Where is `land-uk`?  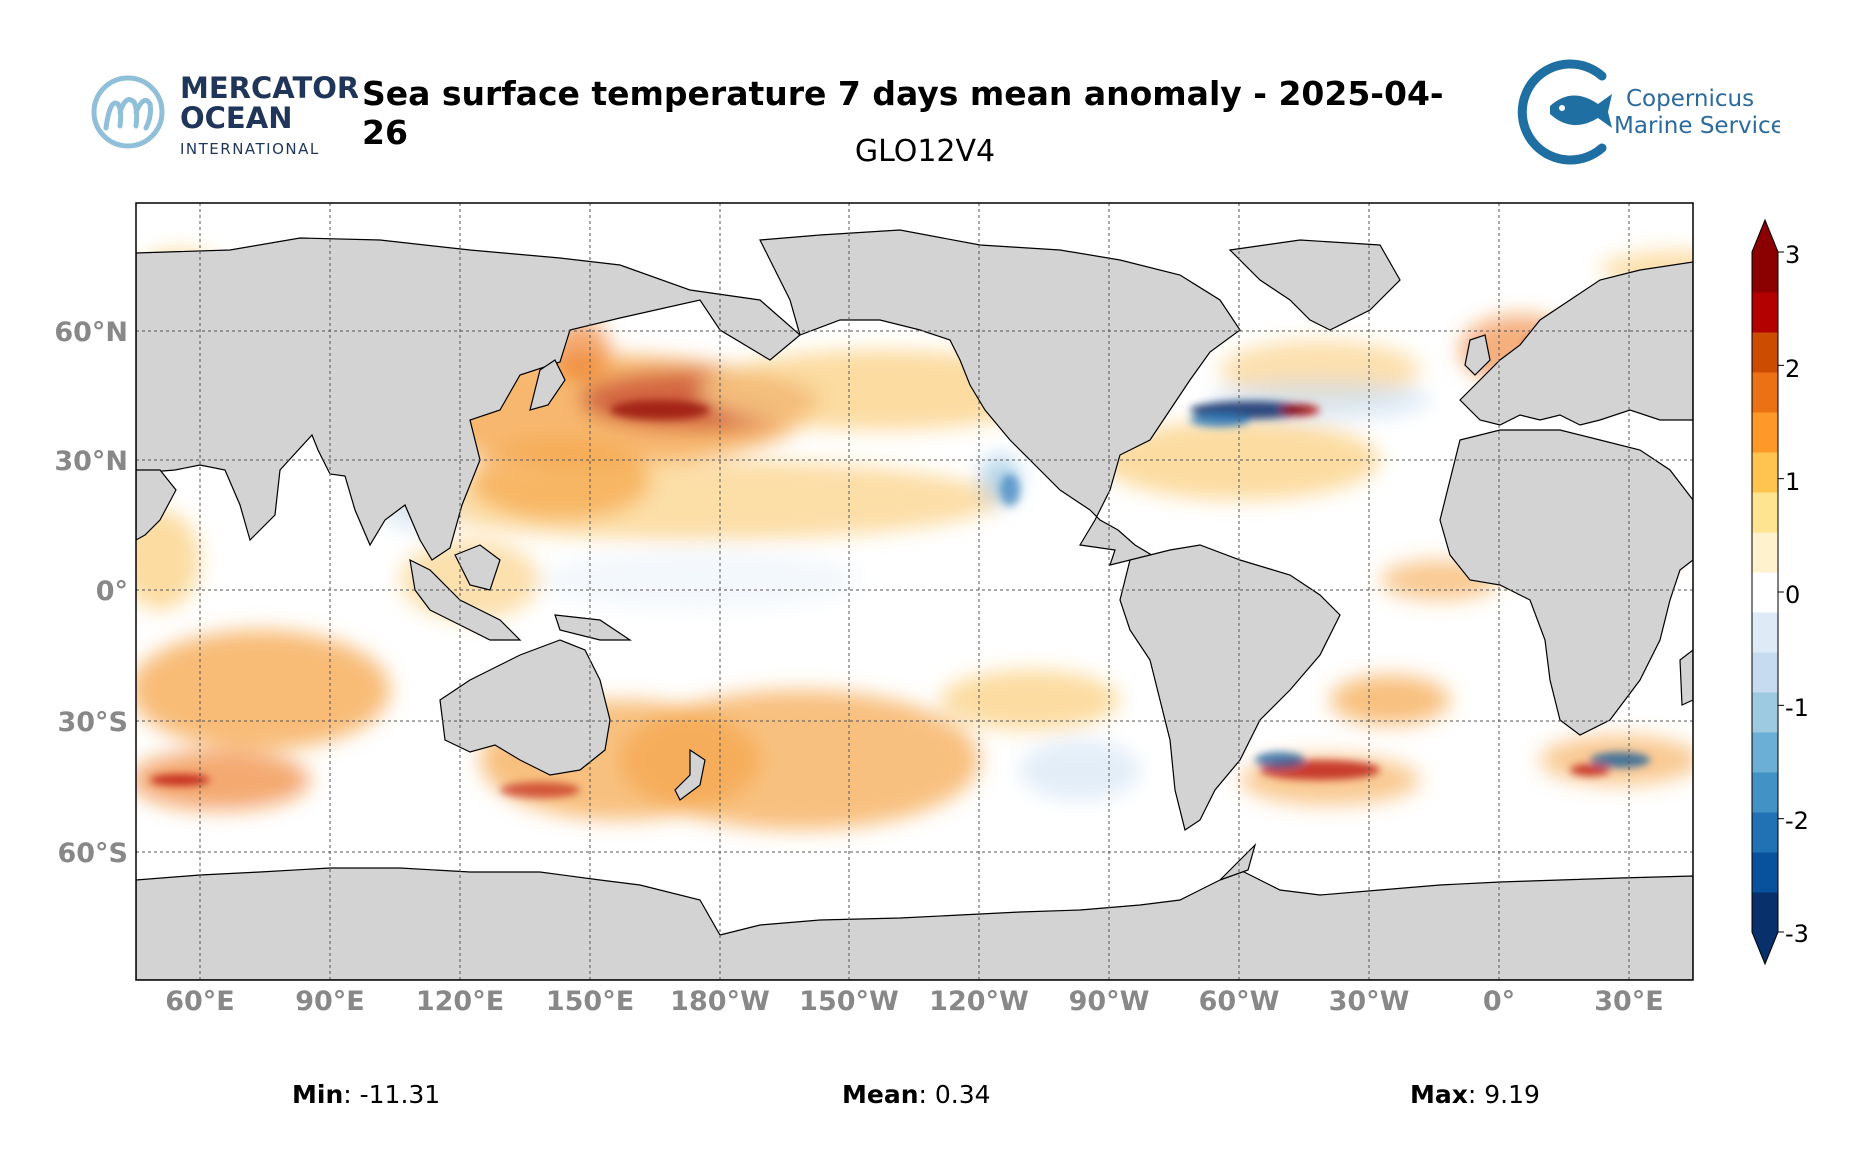
land-uk is located at coordinates (1477, 355).